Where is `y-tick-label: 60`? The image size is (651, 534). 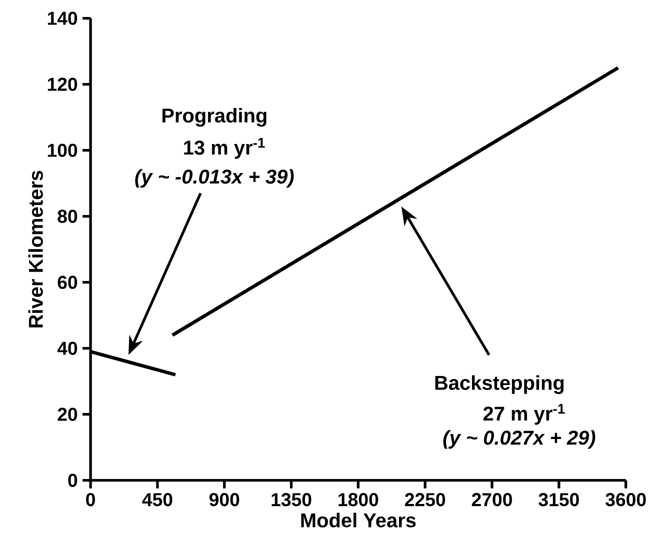 y-tick-label: 60 is located at coordinates (68, 282).